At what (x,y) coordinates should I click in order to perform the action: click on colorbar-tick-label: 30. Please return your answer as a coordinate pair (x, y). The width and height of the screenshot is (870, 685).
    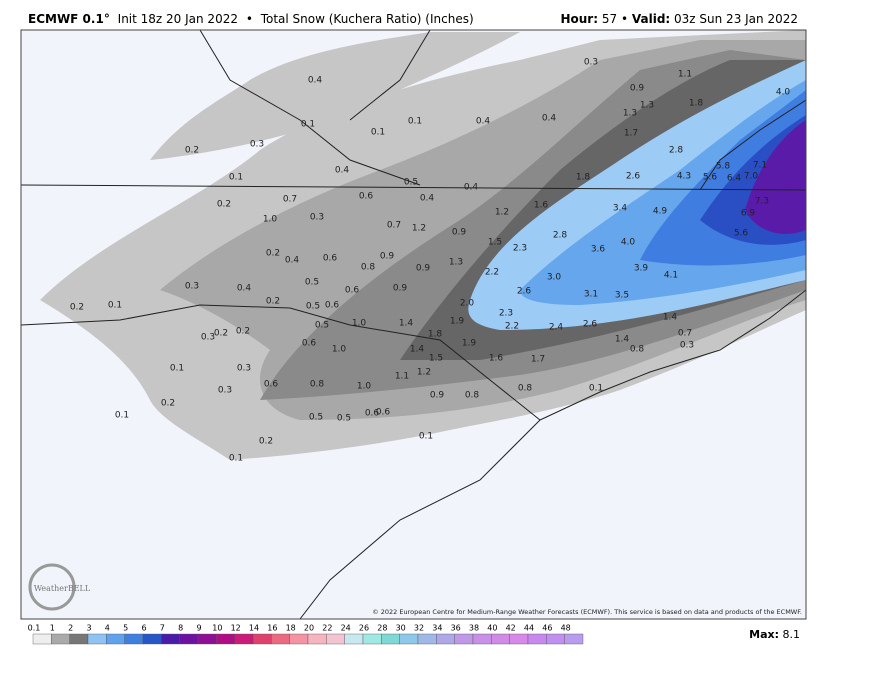
    Looking at the image, I should click on (401, 628).